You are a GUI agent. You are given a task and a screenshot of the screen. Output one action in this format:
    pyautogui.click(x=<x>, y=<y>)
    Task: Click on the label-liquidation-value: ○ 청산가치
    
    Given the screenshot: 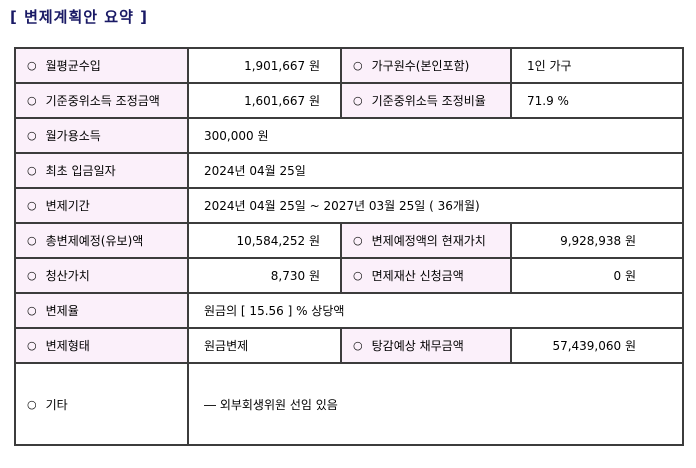 What is the action you would take?
    pyautogui.click(x=101, y=275)
    